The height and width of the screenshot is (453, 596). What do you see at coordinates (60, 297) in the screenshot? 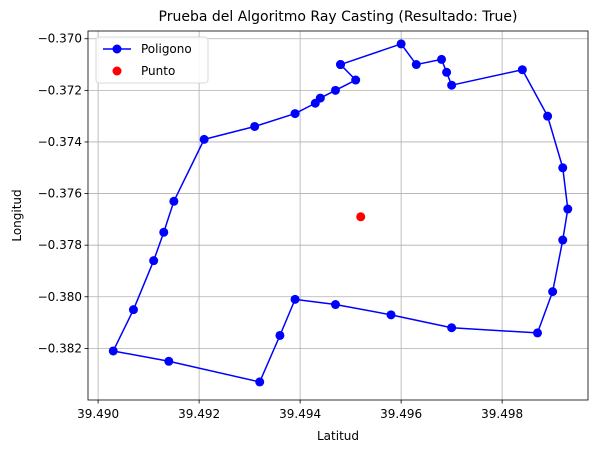
I see `y-tick-label: −0.380` at bounding box center [60, 297].